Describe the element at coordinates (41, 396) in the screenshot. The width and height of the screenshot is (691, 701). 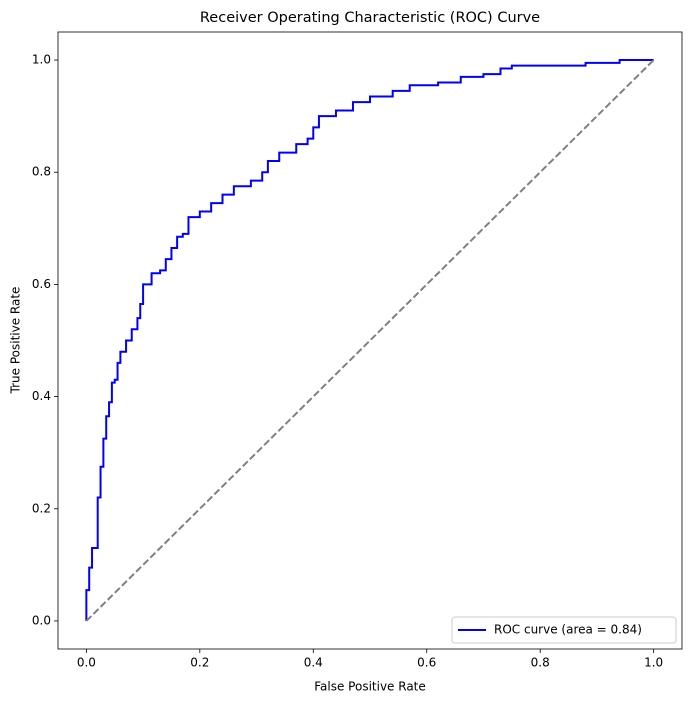
I see `y-tick-label: 0.4` at that location.